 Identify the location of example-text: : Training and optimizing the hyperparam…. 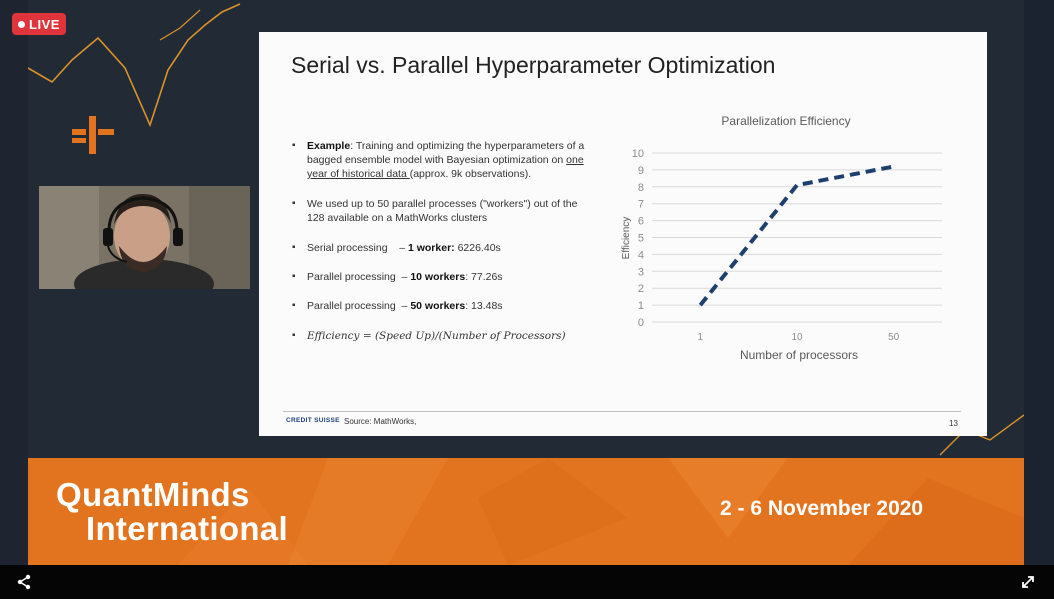
(446, 153).